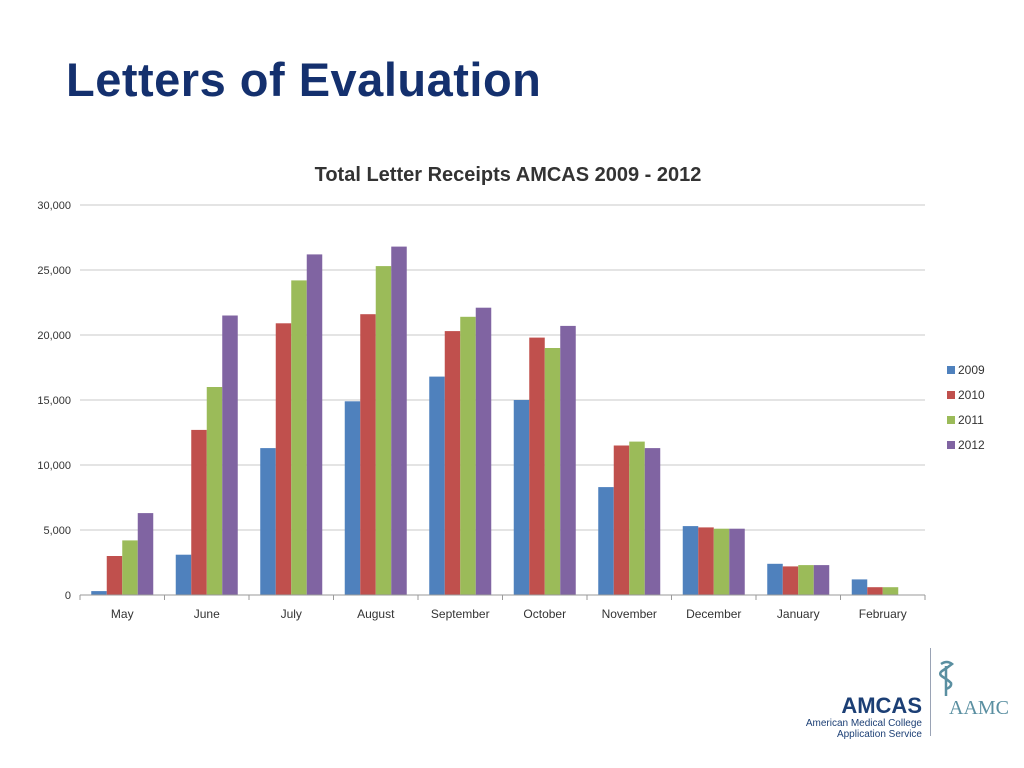 Image resolution: width=1024 pixels, height=768 pixels. I want to click on x-tick-label: May, so click(122, 614).